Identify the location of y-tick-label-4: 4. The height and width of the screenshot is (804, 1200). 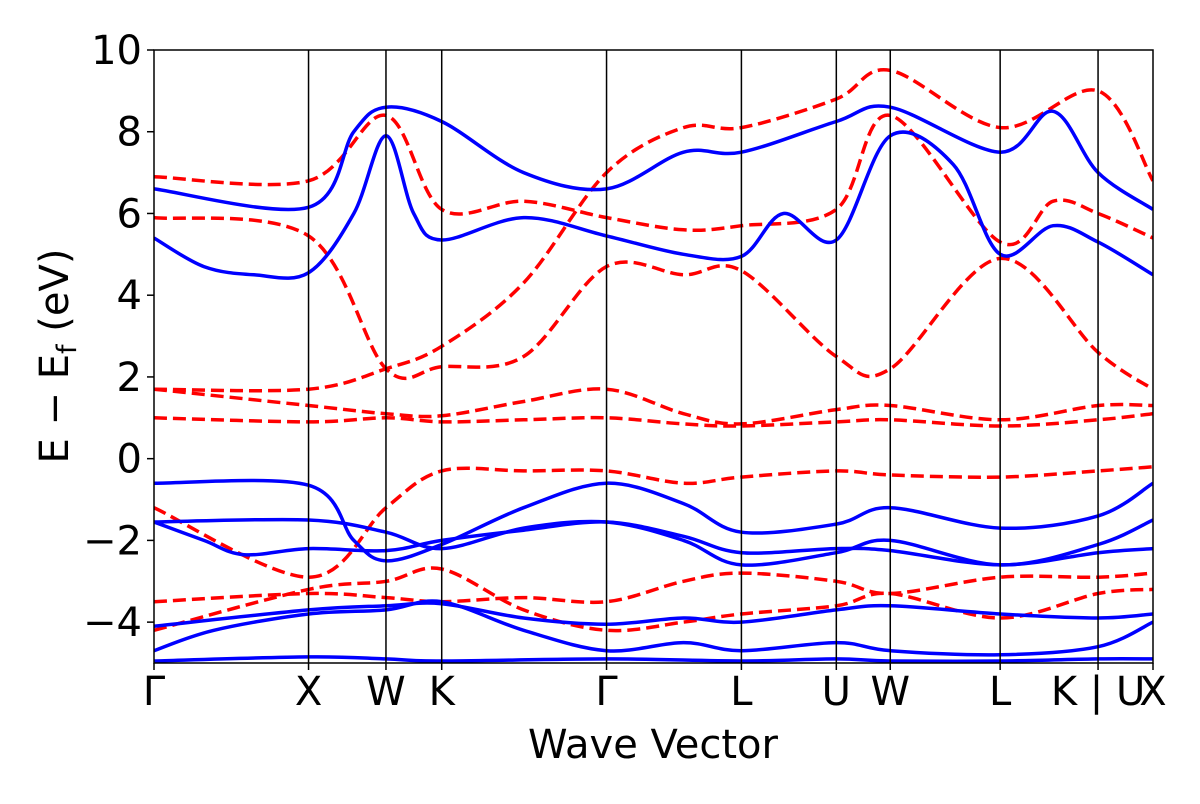
(129, 296).